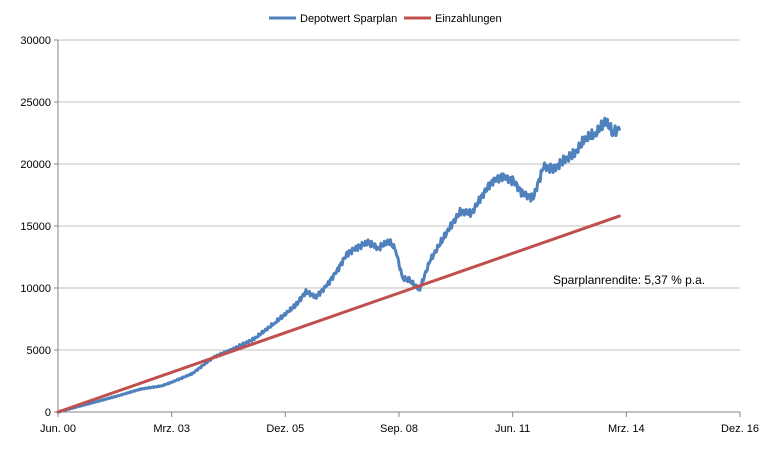  Describe the element at coordinates (629, 280) in the screenshot. I see `chart-annotation: Sparplanrendite: 5,37 % p.a.` at that location.